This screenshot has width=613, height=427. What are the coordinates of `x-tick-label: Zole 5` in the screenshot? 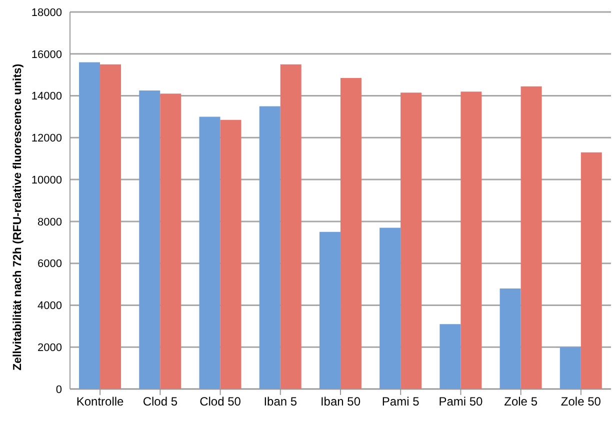 It's located at (521, 401).